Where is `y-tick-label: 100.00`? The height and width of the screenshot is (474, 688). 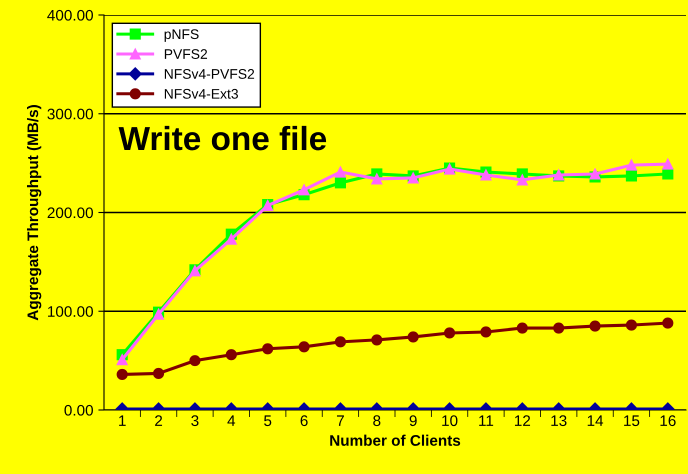 y-tick-label: 100.00 is located at coordinates (70, 311).